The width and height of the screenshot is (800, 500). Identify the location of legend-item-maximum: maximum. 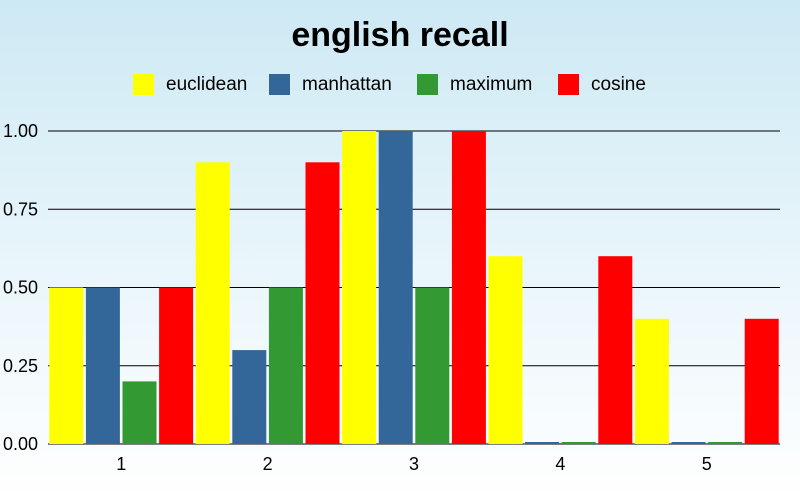
(474, 84).